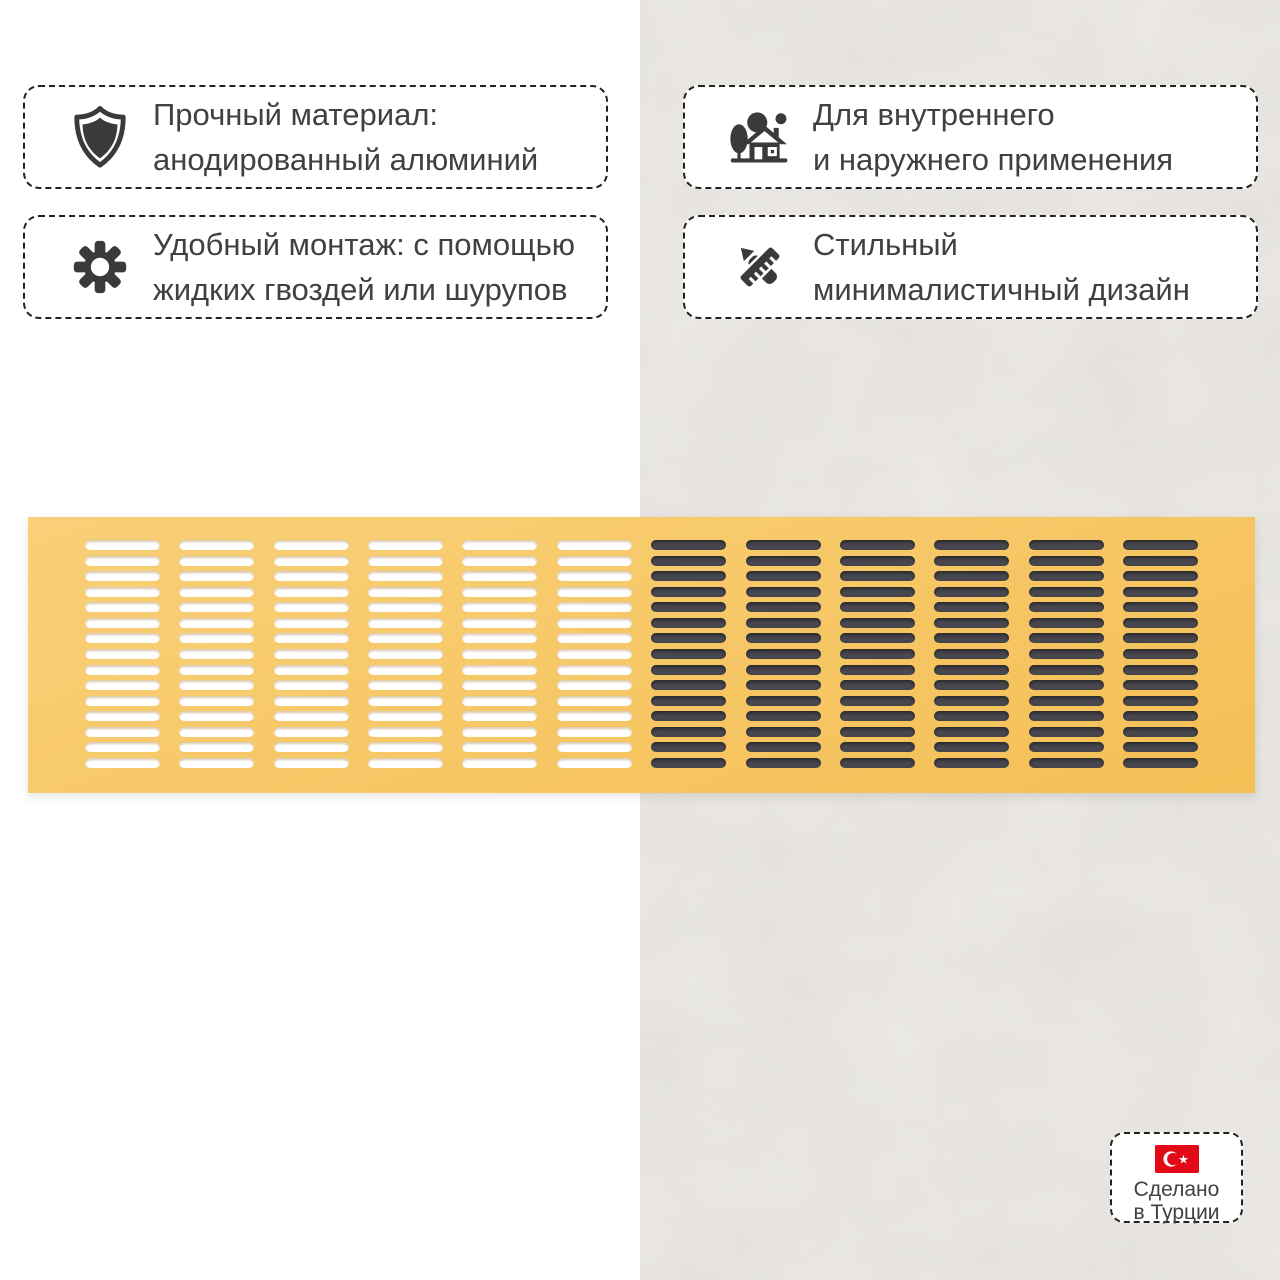 Image resolution: width=1280 pixels, height=1280 pixels. I want to click on feature-text: Прочный материал: анодированный алюминий, so click(345, 137).